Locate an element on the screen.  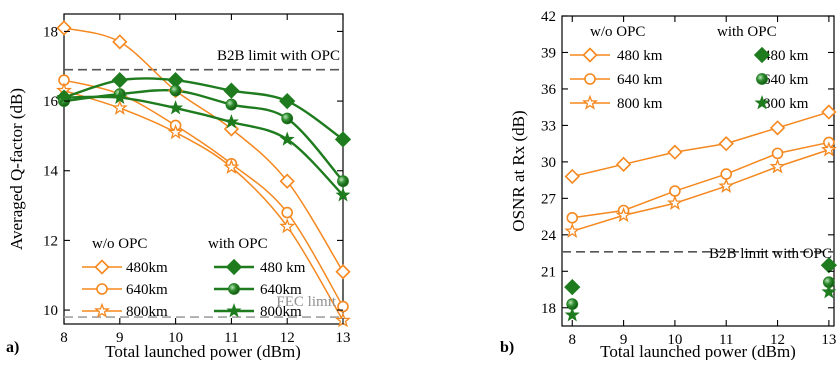
panel-b-label: b) is located at coordinates (507, 347).